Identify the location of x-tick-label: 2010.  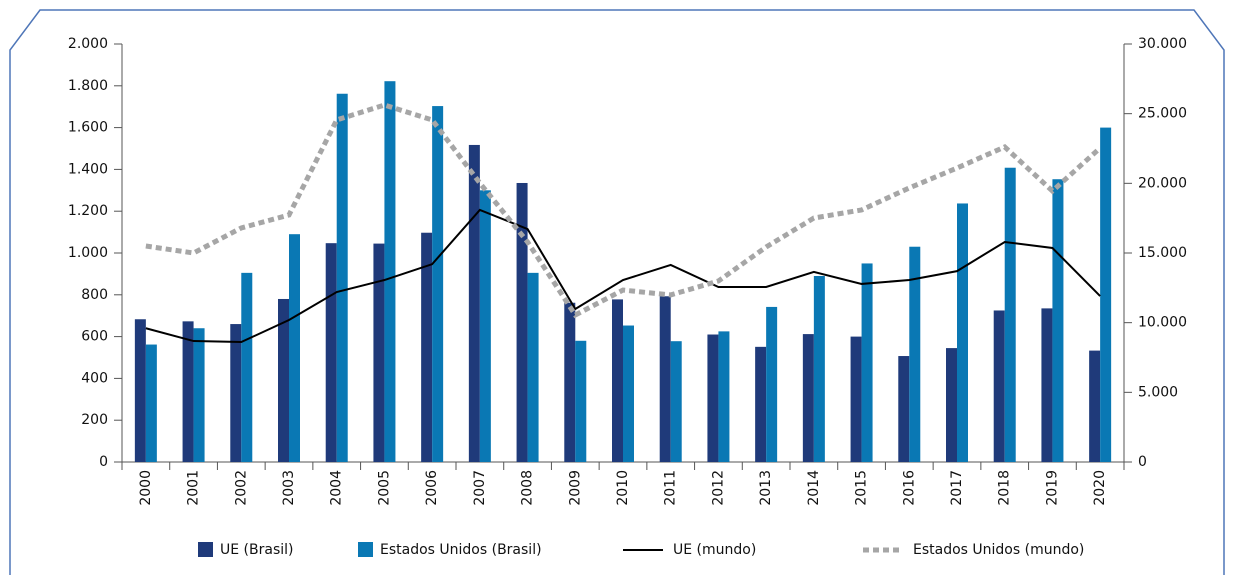
(623, 488).